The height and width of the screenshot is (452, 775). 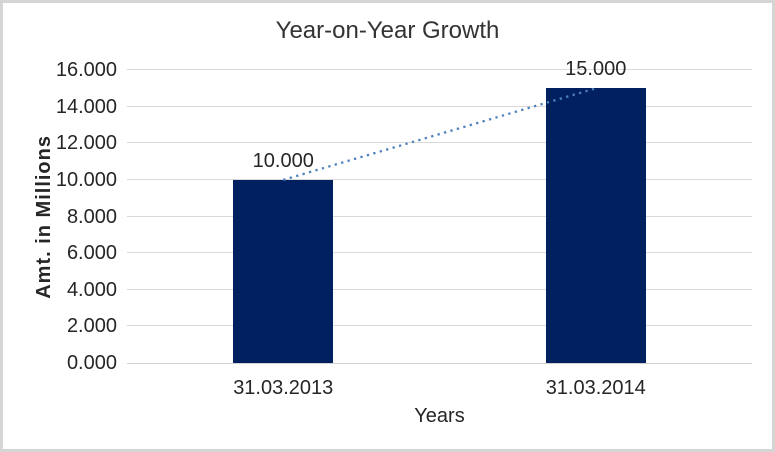 I want to click on trendline-segment, so click(x=439, y=134).